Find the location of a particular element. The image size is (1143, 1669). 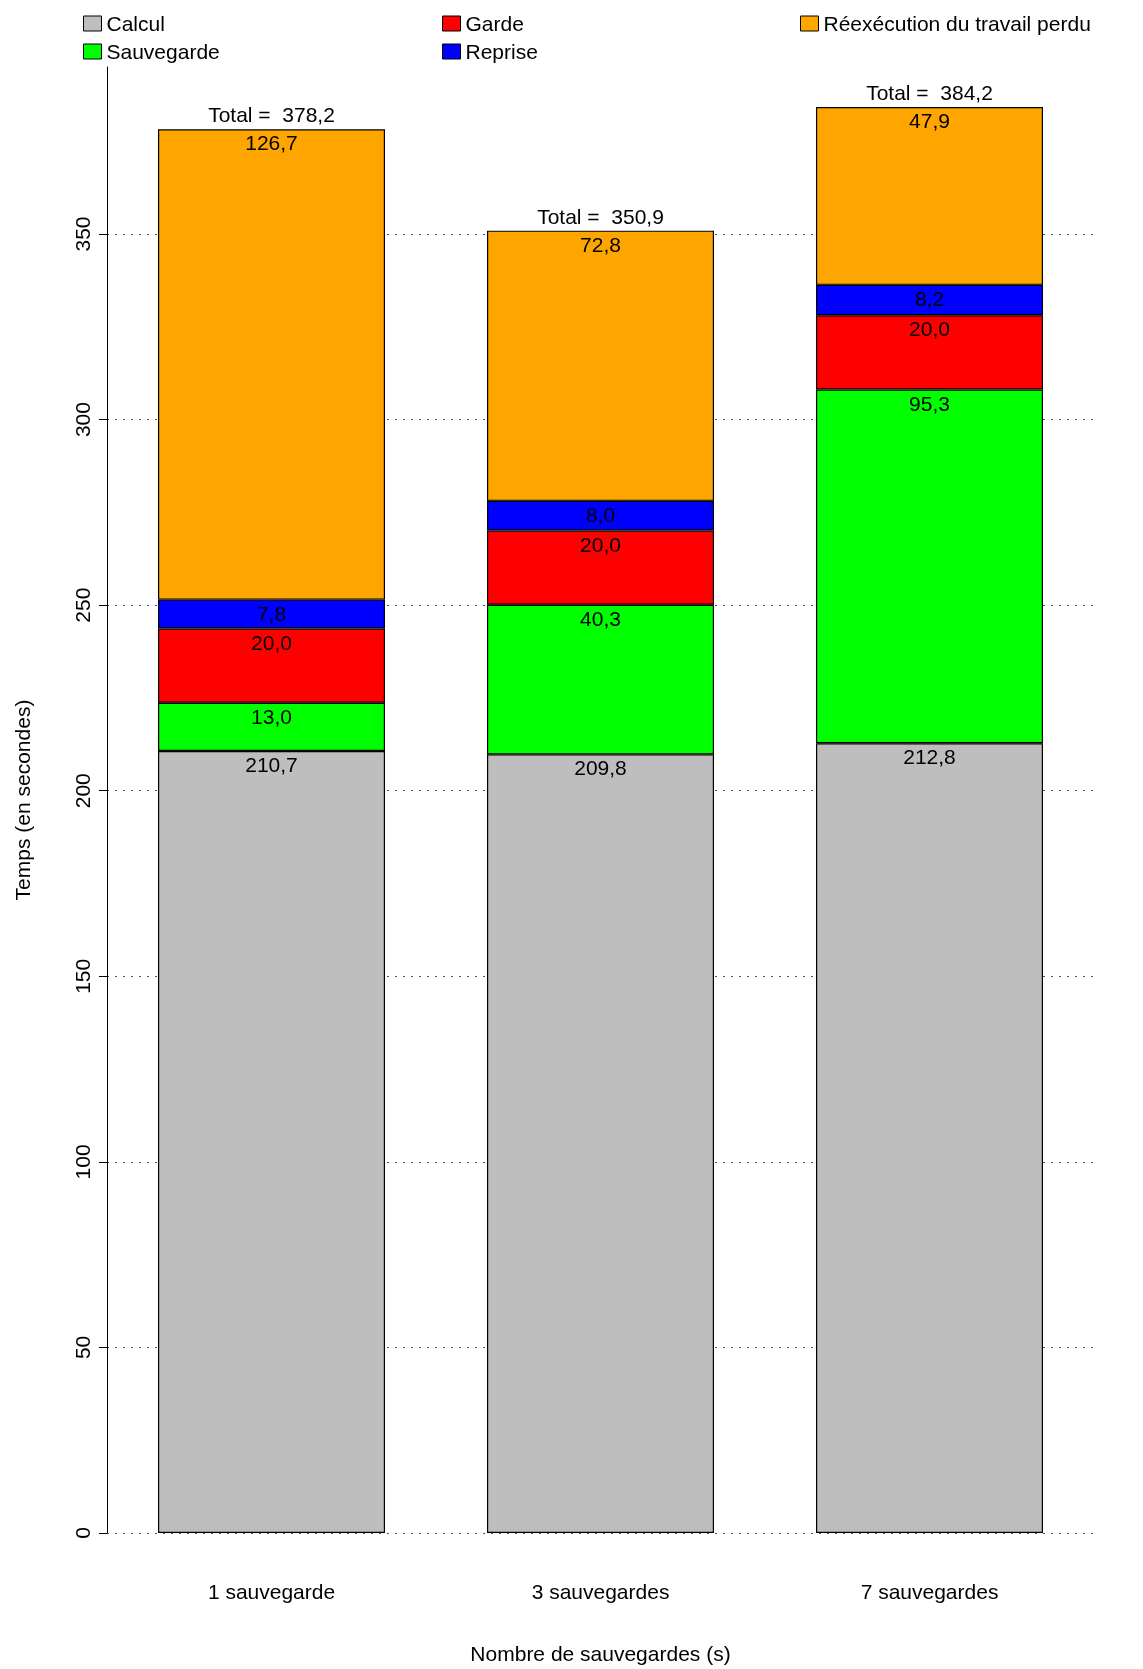

x-tick-label: 7 sauvegardes is located at coordinates (929, 1591).